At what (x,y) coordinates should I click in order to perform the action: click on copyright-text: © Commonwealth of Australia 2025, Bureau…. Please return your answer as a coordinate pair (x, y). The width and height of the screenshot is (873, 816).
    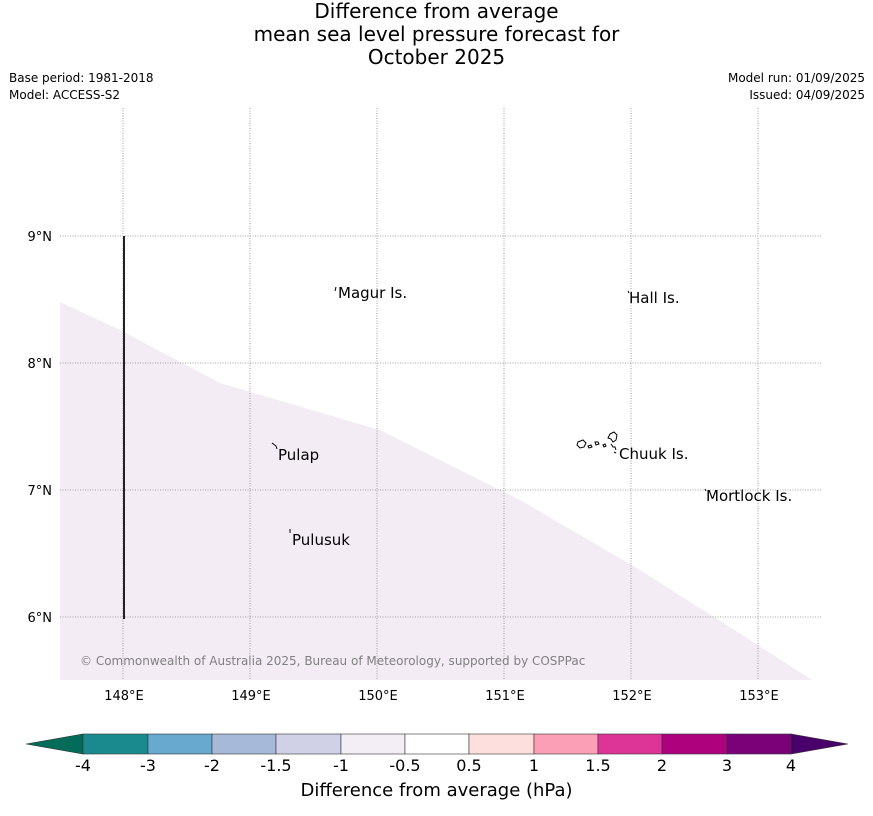
    Looking at the image, I should click on (332, 661).